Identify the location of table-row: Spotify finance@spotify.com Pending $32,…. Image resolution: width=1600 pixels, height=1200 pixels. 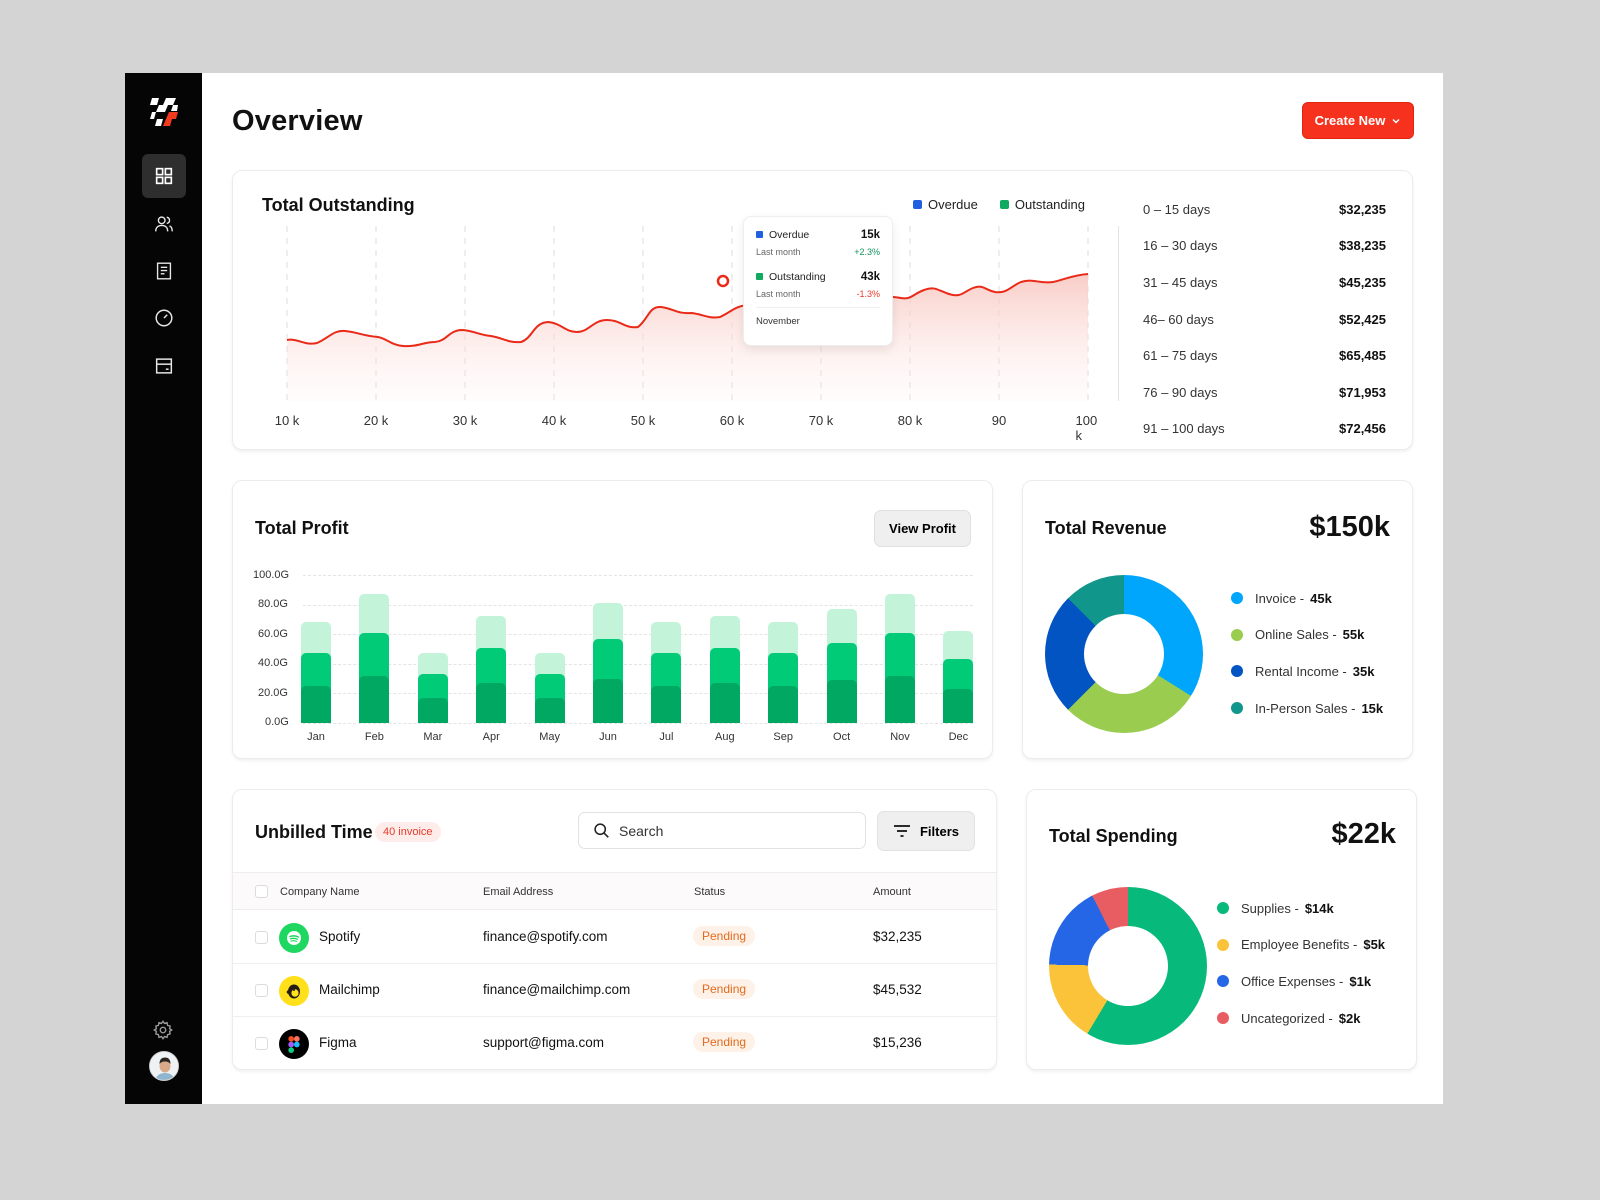
(614, 937).